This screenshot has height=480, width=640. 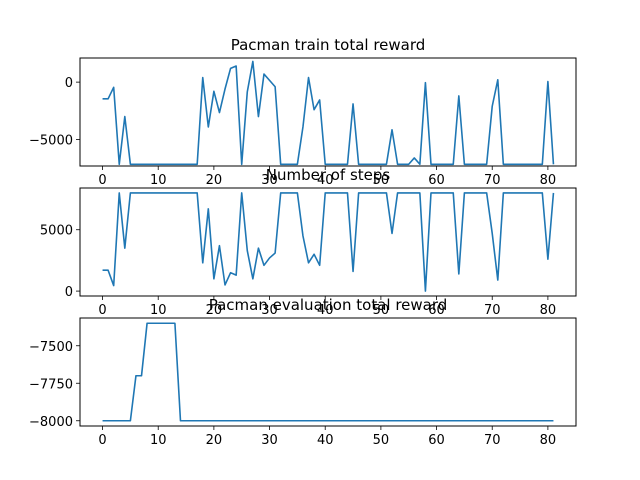 What do you see at coordinates (381, 440) in the screenshot?
I see `eval-reward-xtick-label: 50` at bounding box center [381, 440].